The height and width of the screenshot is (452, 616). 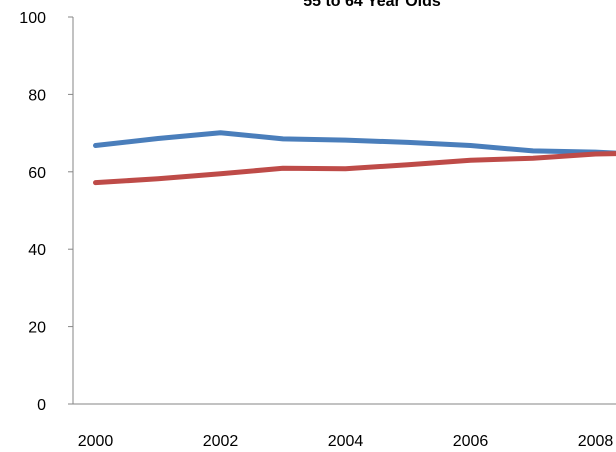 I want to click on x-tick-label: 2004, so click(x=346, y=441).